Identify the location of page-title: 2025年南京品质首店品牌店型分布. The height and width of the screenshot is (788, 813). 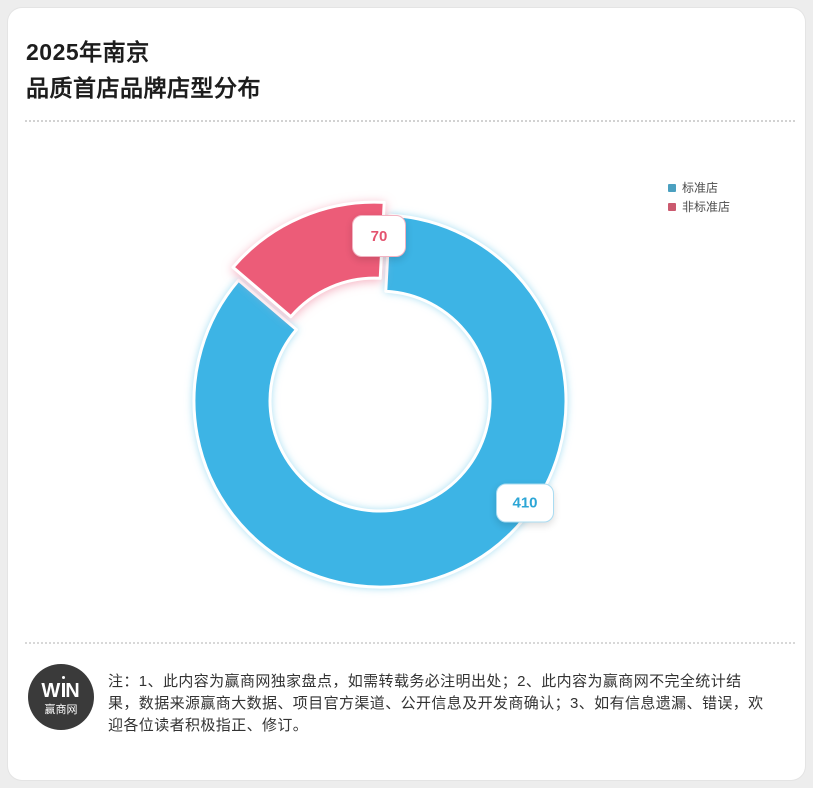
(405, 70).